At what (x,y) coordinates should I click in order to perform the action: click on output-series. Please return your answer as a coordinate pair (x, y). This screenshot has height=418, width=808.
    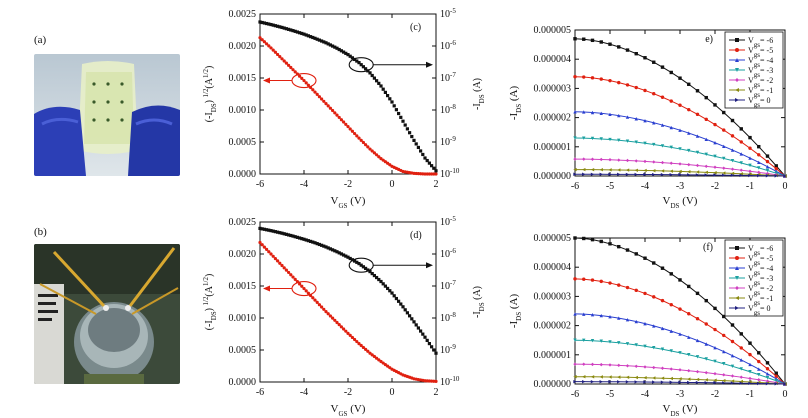
    Looking at the image, I should click on (680, 175).